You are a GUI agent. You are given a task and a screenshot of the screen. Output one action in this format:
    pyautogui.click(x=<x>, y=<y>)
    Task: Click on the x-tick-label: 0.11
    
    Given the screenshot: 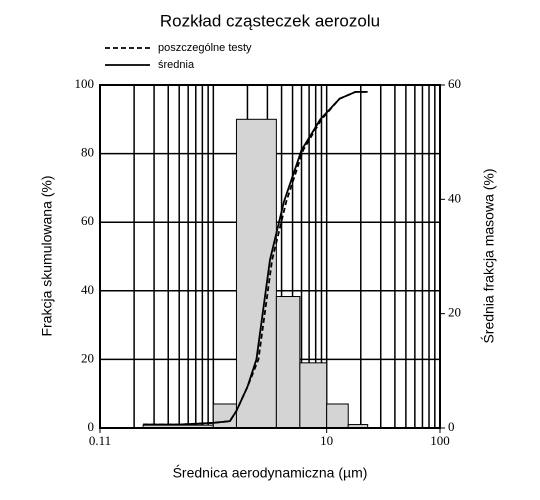 What is the action you would take?
    pyautogui.click(x=100, y=440)
    